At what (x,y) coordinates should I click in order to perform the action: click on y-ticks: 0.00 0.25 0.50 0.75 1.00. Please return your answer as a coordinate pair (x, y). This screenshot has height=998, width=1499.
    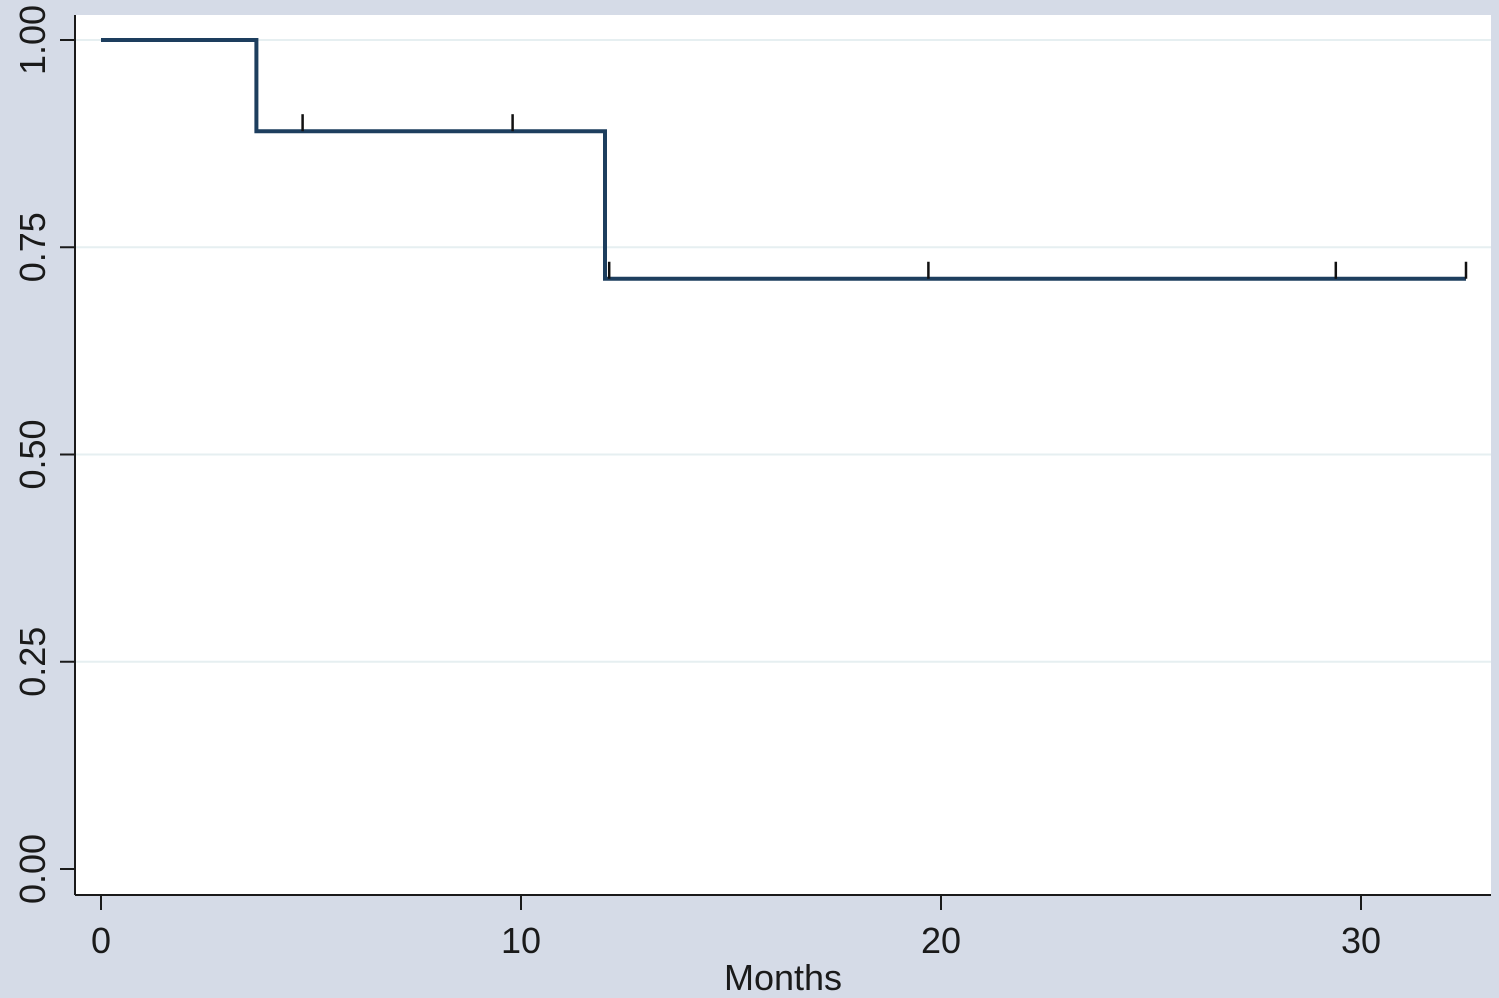
    Looking at the image, I should click on (43, 454).